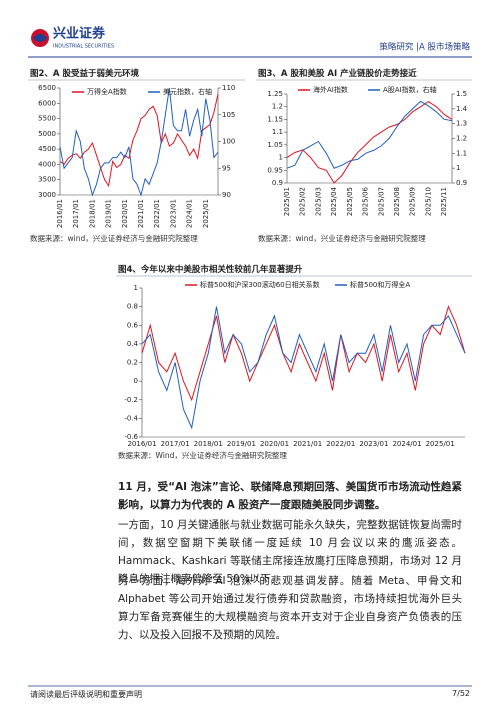 This screenshot has height=707, width=500. What do you see at coordinates (413, 201) in the screenshot?
I see `x-tick-label: 2025/09` at bounding box center [413, 201].